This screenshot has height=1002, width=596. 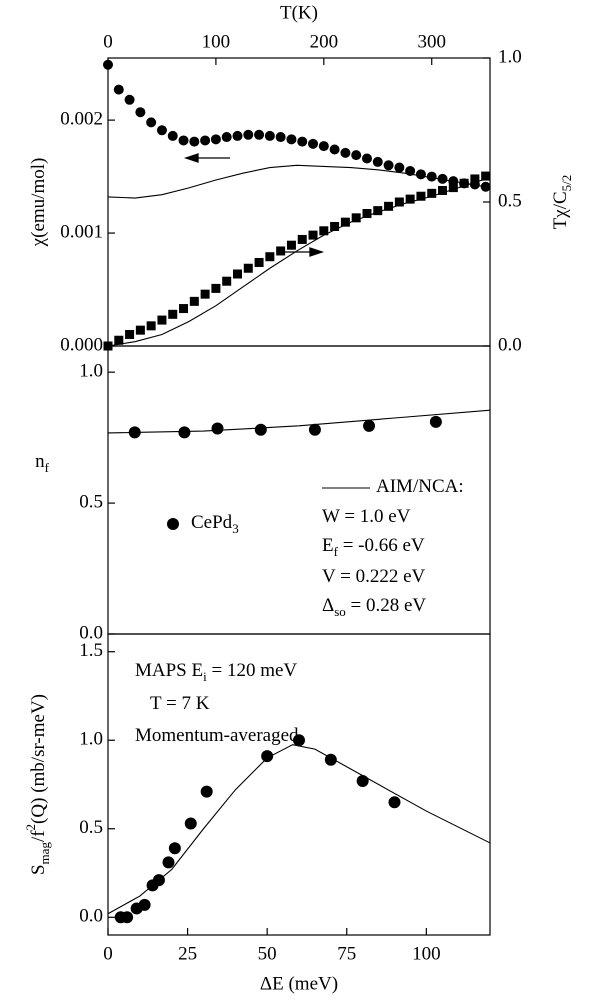 What do you see at coordinates (510, 200) in the screenshot?
I see `y2-tick-label: 0.5` at bounding box center [510, 200].